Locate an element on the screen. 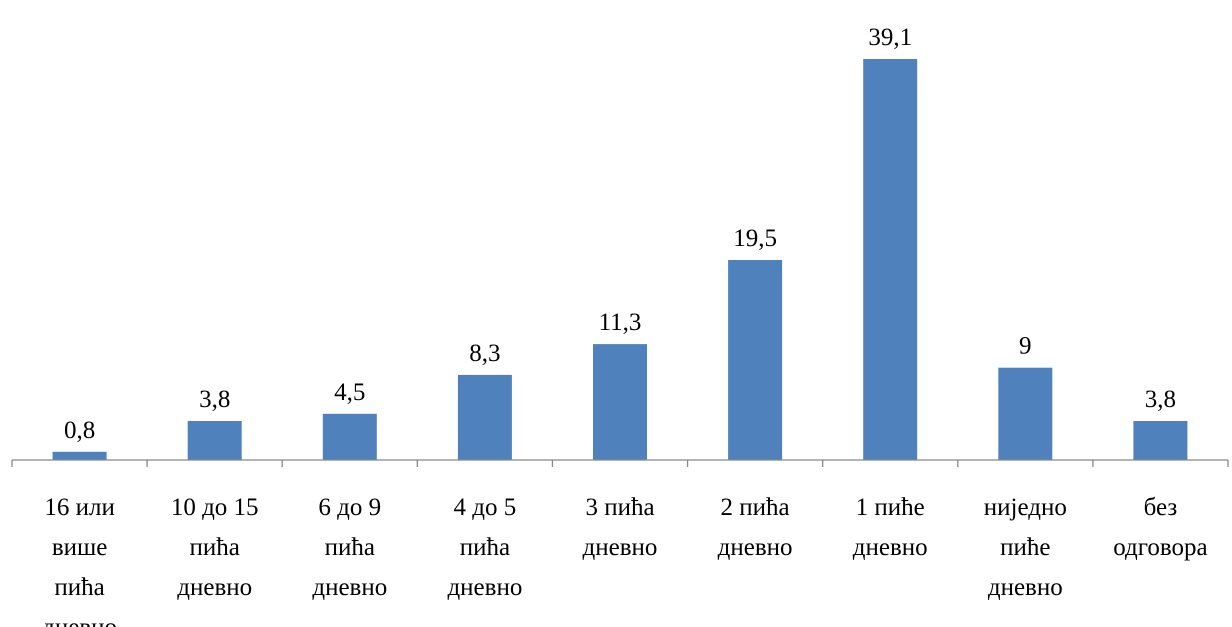  data-label: 9 is located at coordinates (1025, 346).